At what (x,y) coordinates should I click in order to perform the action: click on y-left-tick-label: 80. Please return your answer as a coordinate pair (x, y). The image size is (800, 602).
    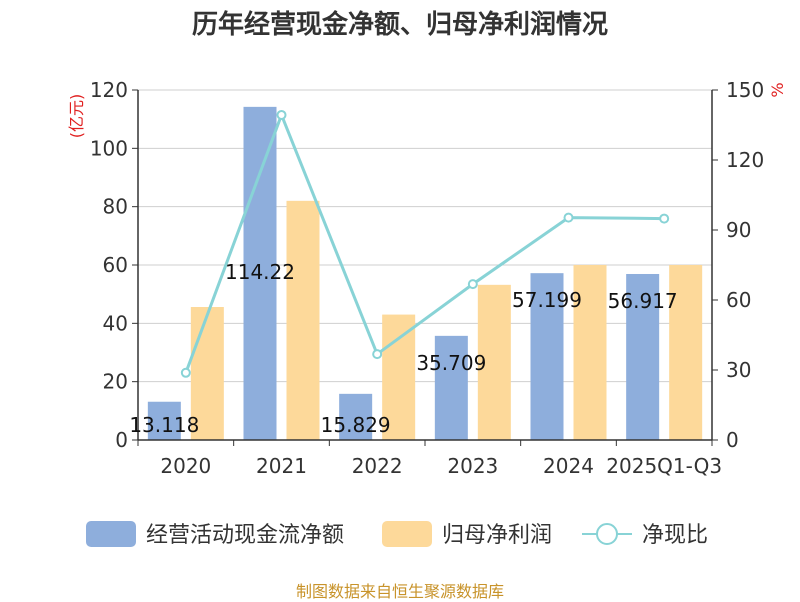
    Looking at the image, I should click on (115, 207).